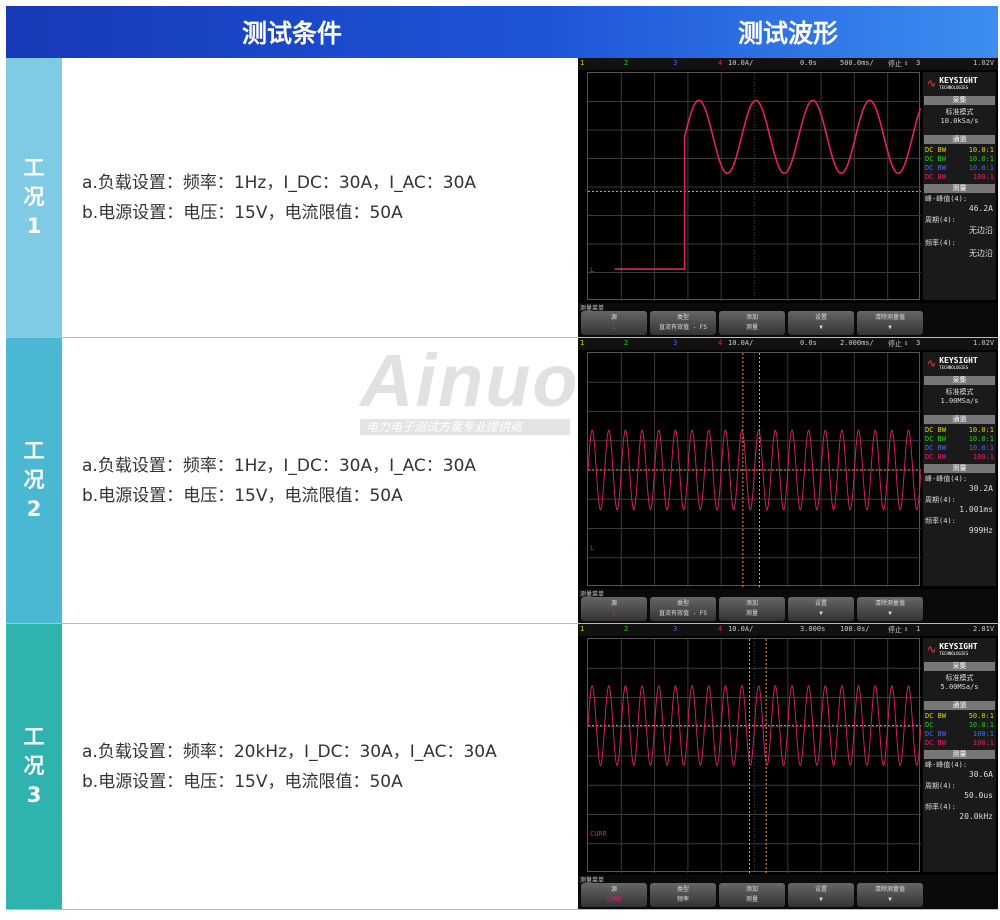 The image size is (1000, 920). What do you see at coordinates (958, 360) in the screenshot?
I see `brand-name: KEYSIGHT` at bounding box center [958, 360].